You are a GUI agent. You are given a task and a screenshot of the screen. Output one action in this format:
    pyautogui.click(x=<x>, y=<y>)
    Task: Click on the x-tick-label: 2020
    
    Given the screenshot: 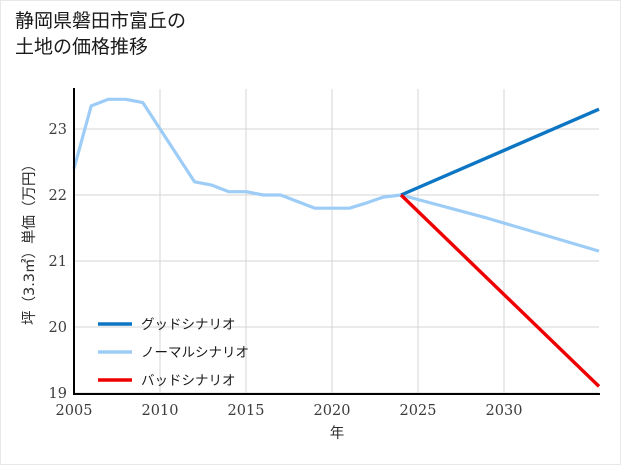 What is the action you would take?
    pyautogui.click(x=332, y=411)
    